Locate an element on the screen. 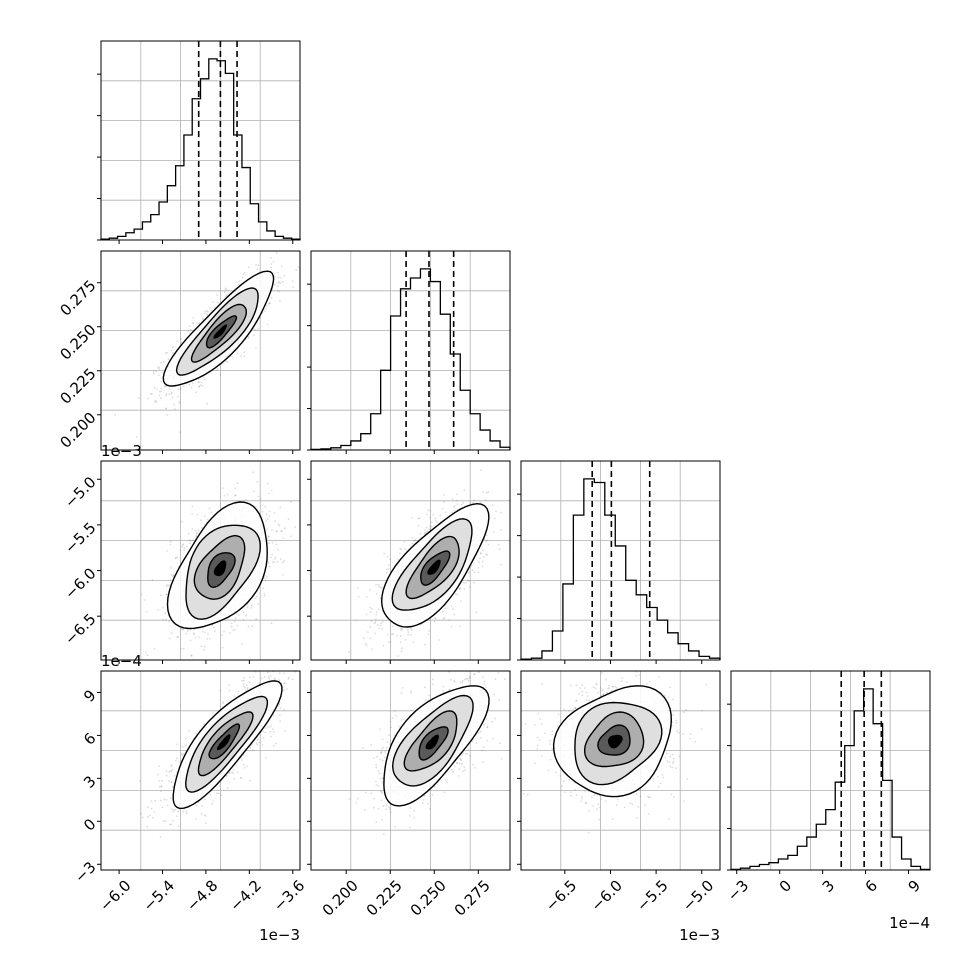  contour-line is located at coordinates (219, 567).